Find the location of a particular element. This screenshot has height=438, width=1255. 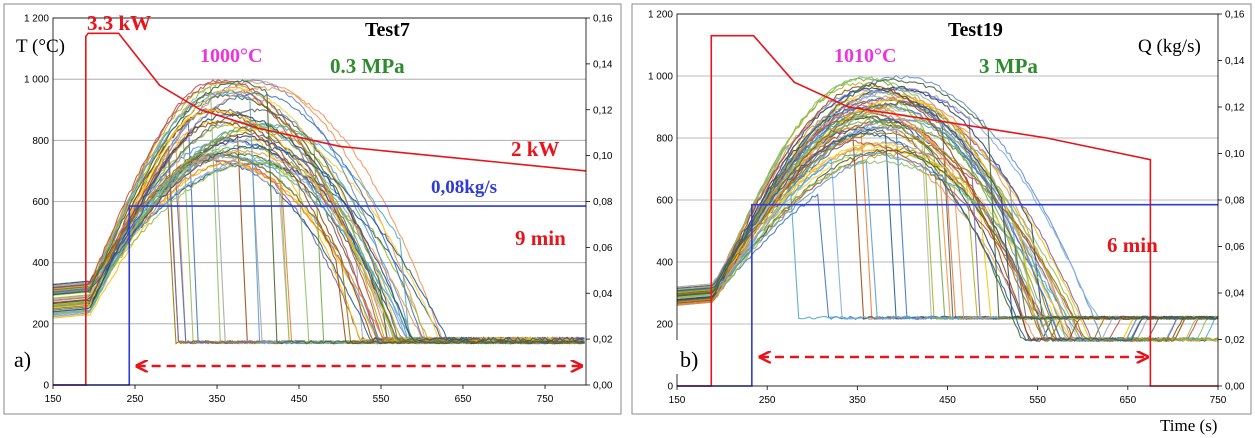

pressure-label: 0.3 MPa is located at coordinates (367, 66).